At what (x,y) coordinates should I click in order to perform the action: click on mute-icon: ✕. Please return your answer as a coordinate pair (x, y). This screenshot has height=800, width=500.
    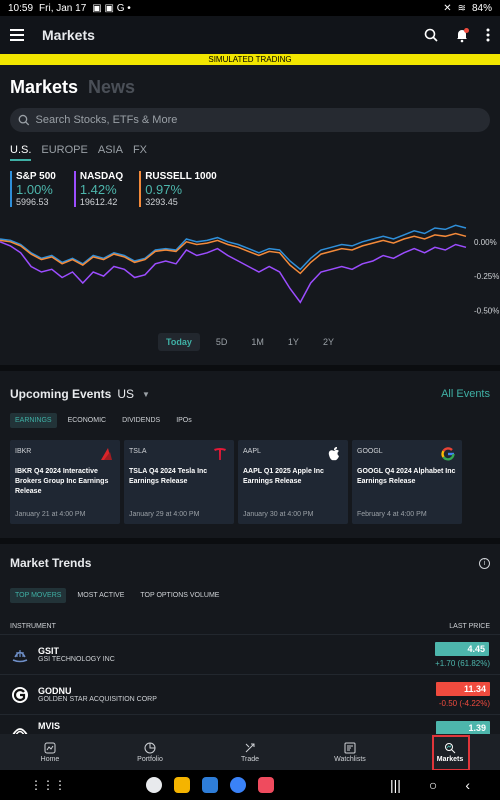
    Looking at the image, I should click on (447, 8).